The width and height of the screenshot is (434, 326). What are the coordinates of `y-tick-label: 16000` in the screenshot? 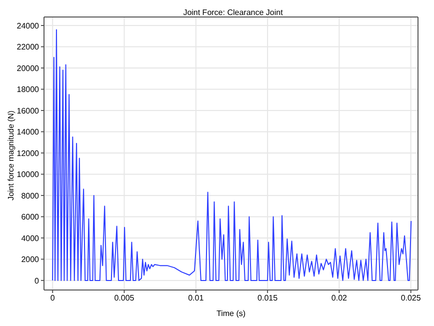 It's located at (28, 111).